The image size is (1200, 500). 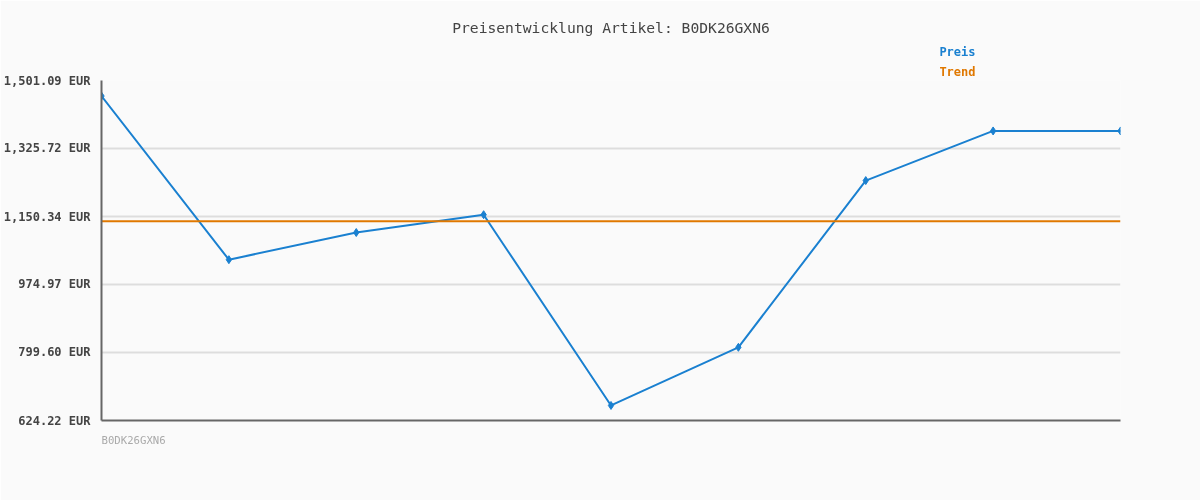 I want to click on text: Preis, so click(x=957, y=51).